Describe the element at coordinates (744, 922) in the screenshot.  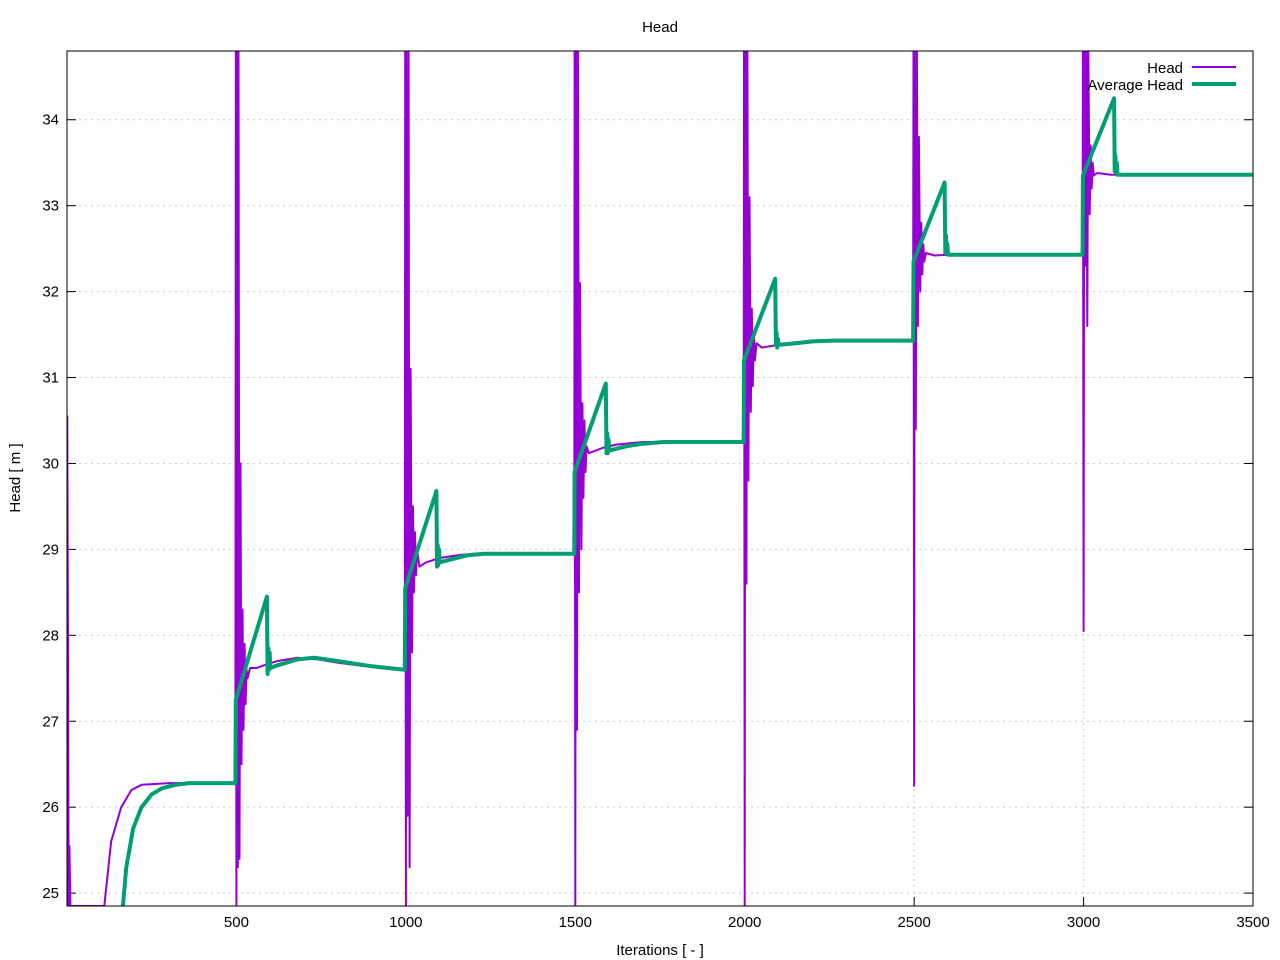
I see `x-tick-label: 2000` at that location.